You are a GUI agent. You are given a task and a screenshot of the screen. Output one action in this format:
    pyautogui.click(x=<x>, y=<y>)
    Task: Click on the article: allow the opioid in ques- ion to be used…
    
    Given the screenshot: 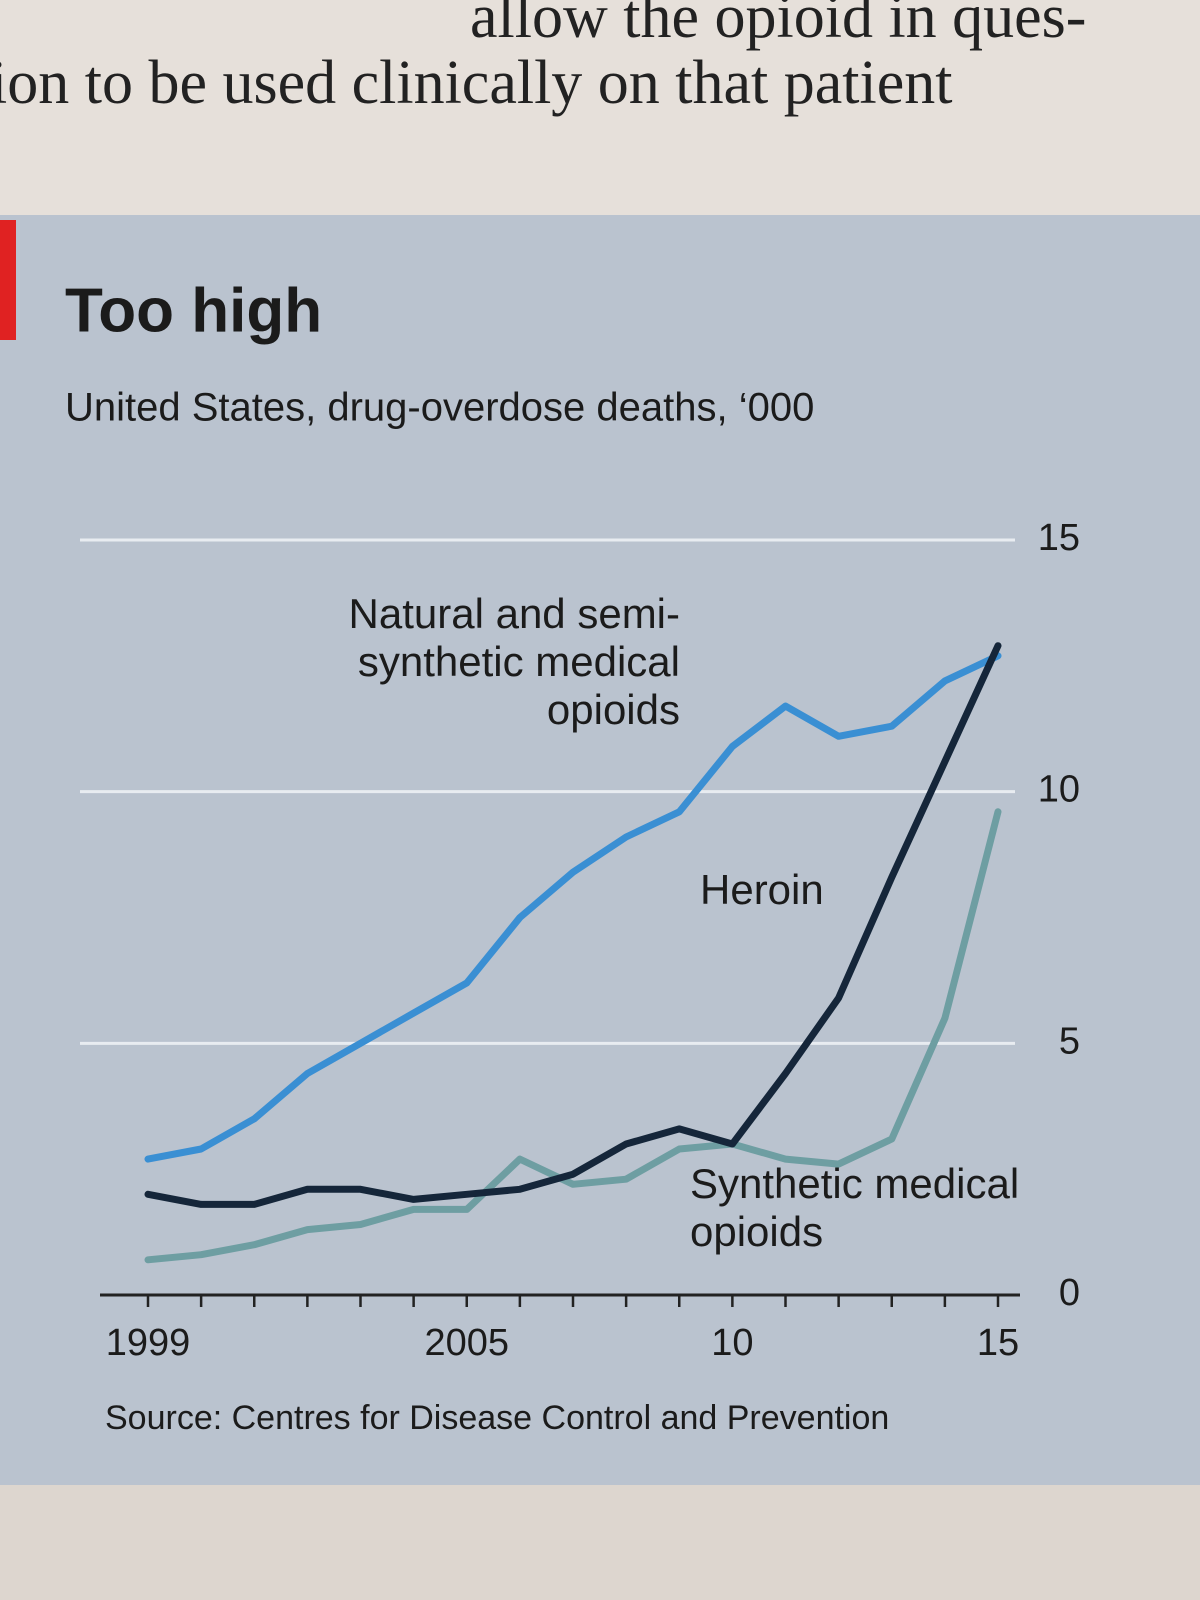 What is the action you would take?
    pyautogui.click(x=600, y=107)
    